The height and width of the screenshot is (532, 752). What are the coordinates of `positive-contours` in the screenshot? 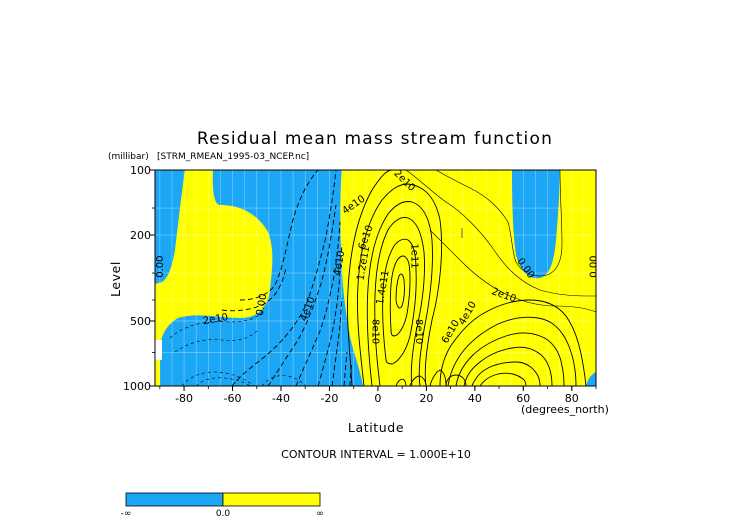 It's located at (467, 278).